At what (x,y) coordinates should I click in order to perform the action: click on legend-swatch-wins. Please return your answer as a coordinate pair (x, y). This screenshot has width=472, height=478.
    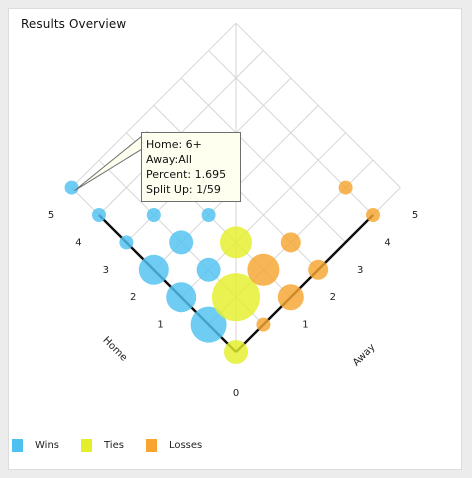
    Looking at the image, I should click on (17, 445).